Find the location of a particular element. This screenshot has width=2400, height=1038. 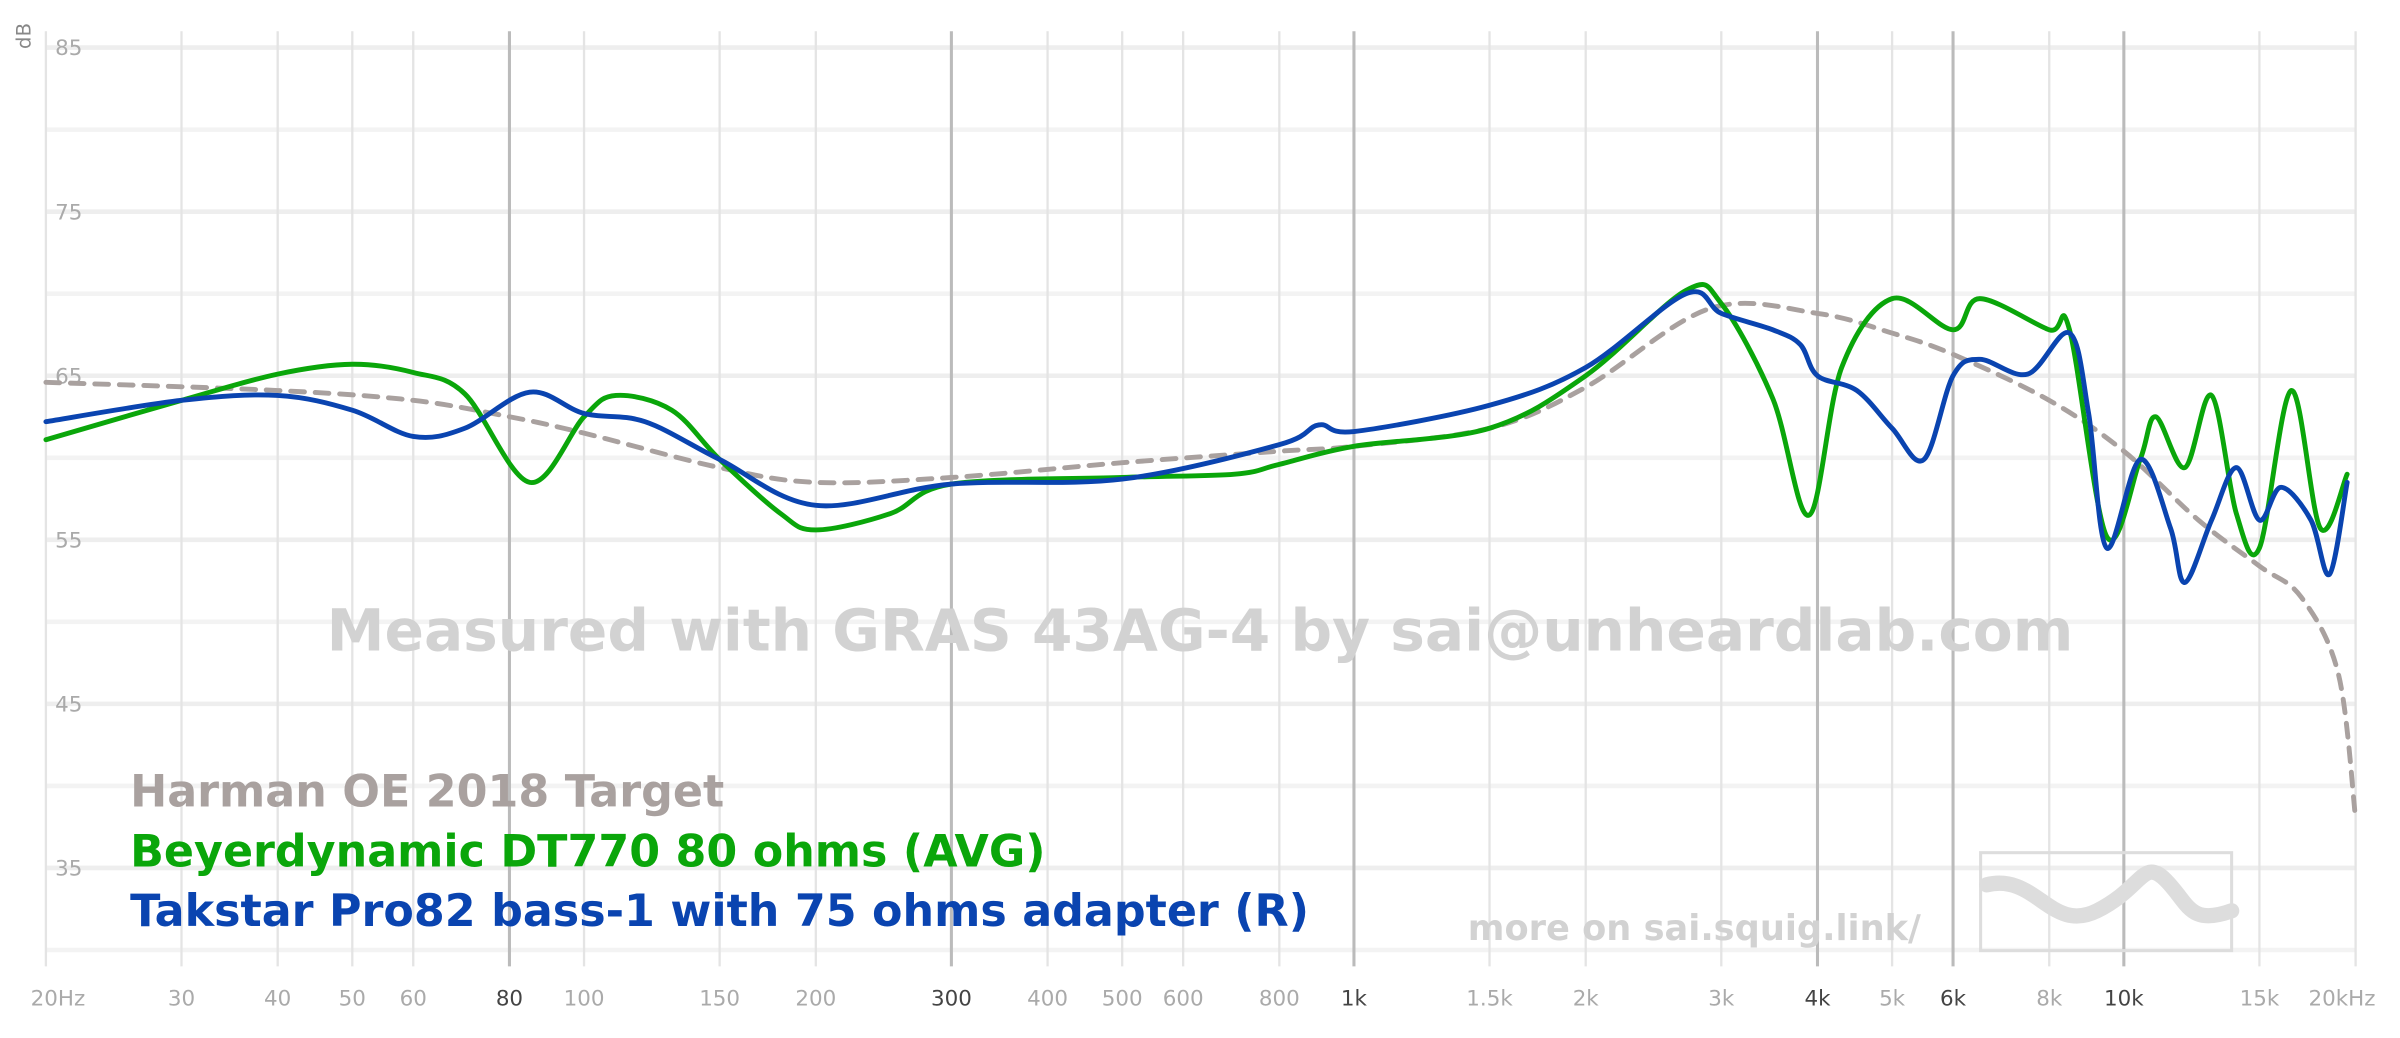

x-tick-label: 300 is located at coordinates (951, 999).